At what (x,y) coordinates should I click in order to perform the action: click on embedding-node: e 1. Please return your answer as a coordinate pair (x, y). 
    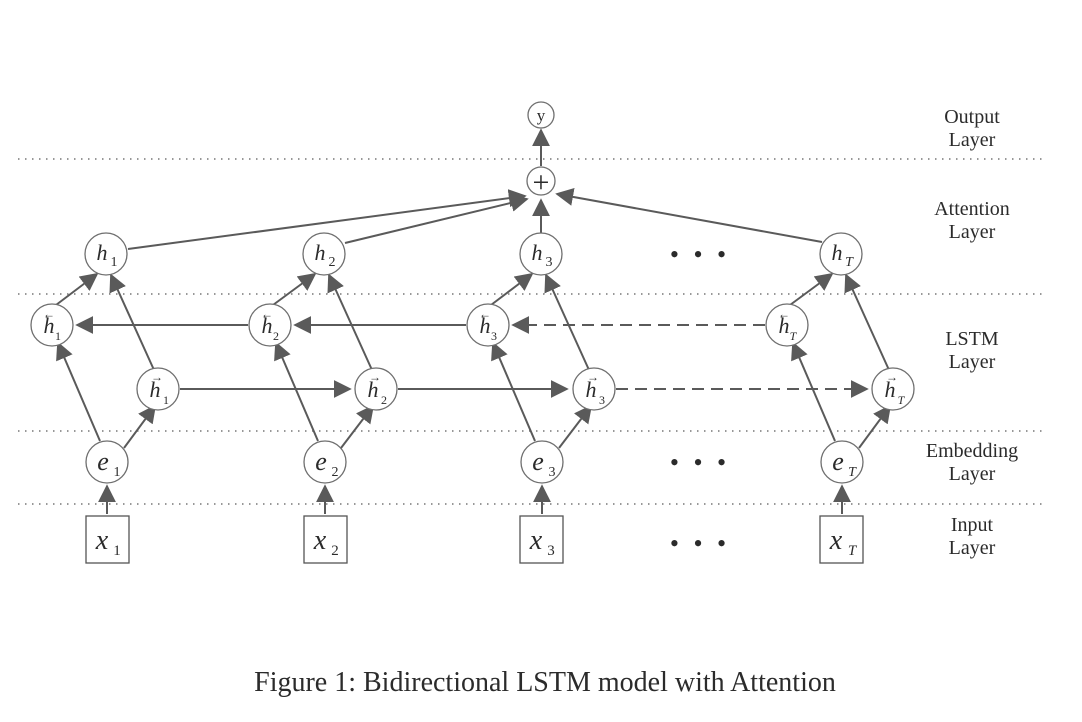
    Looking at the image, I should click on (107, 462).